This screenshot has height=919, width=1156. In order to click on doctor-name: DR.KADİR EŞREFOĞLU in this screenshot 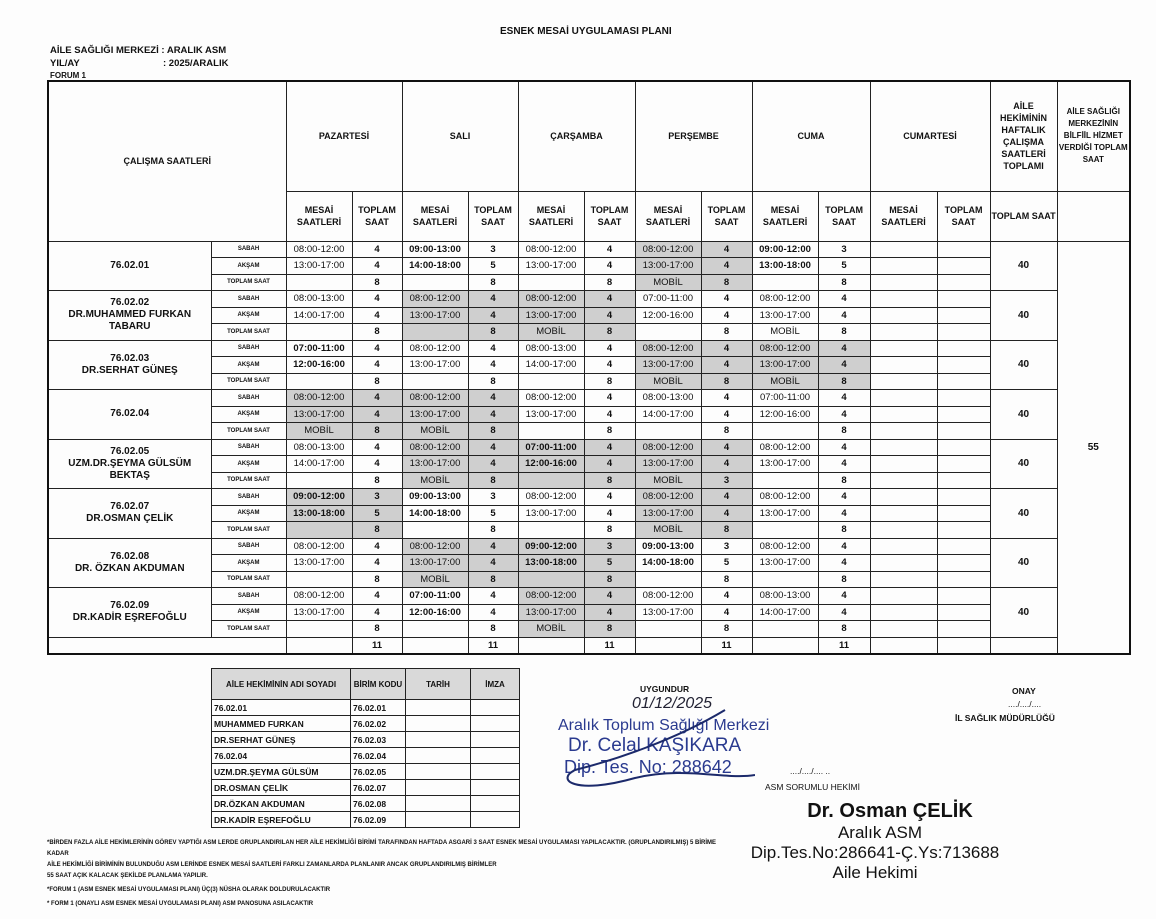, I will do `click(129, 618)`.